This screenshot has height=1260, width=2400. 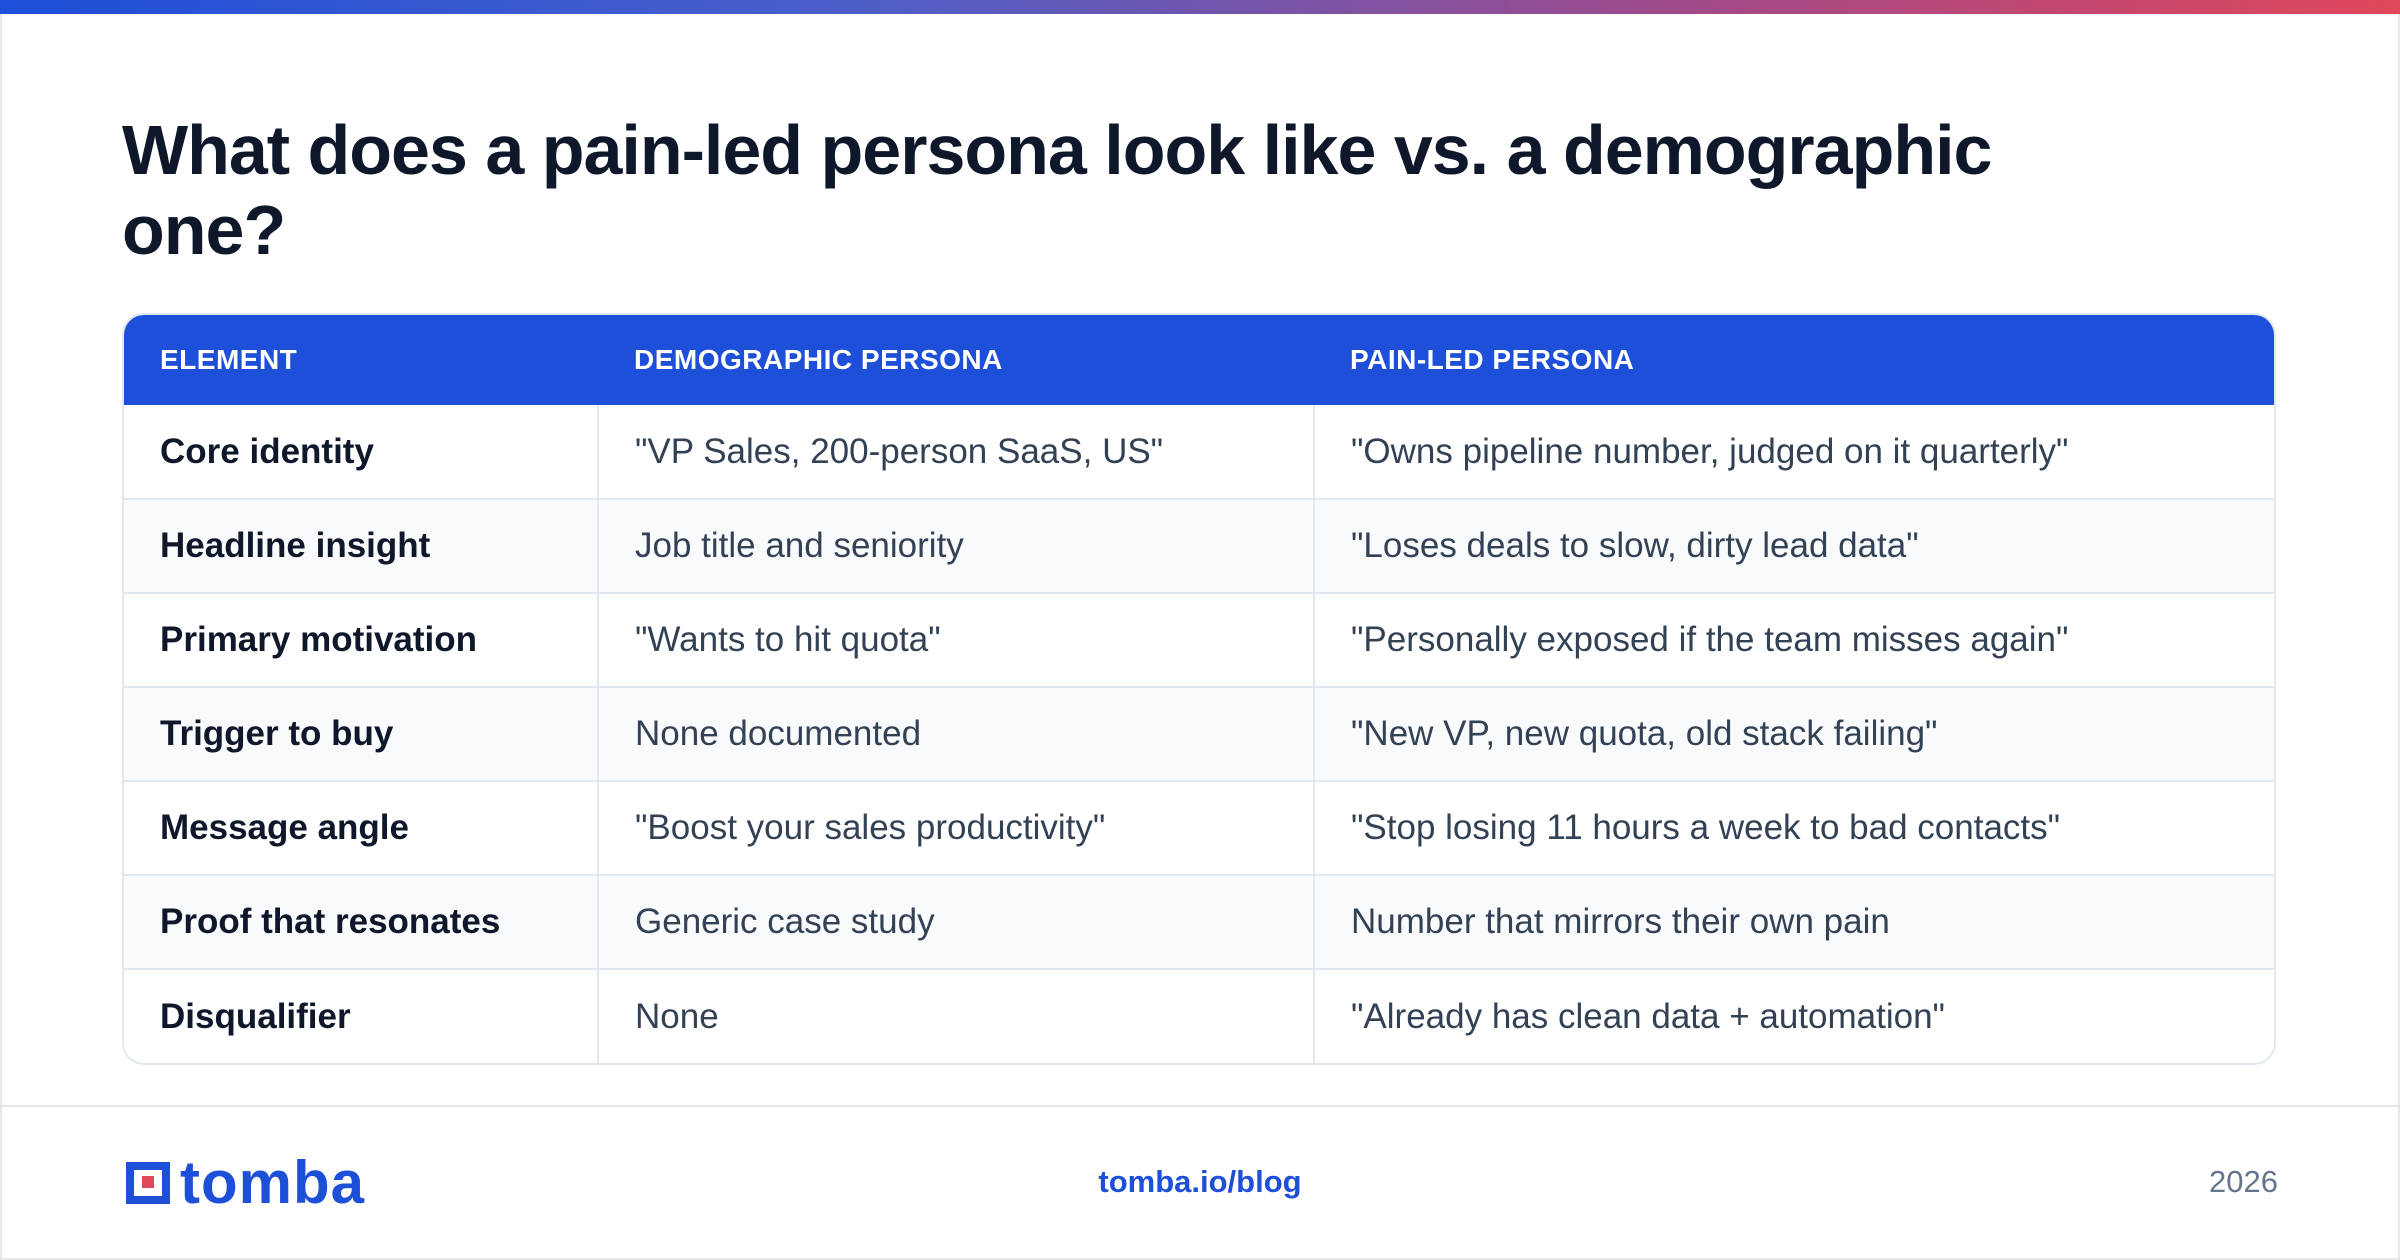 What do you see at coordinates (955, 546) in the screenshot?
I see `row-demographic: Job title and seniority` at bounding box center [955, 546].